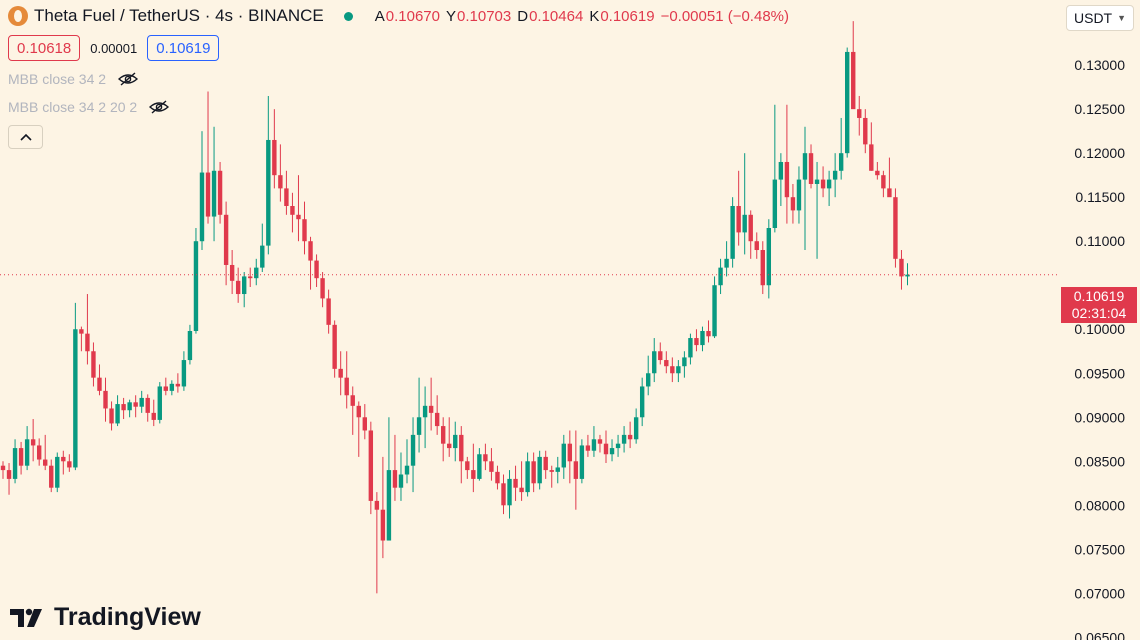 The width and height of the screenshot is (1140, 640). Describe the element at coordinates (73, 79) in the screenshot. I see `indicator-mbb-1: MBB close 34 2` at that location.